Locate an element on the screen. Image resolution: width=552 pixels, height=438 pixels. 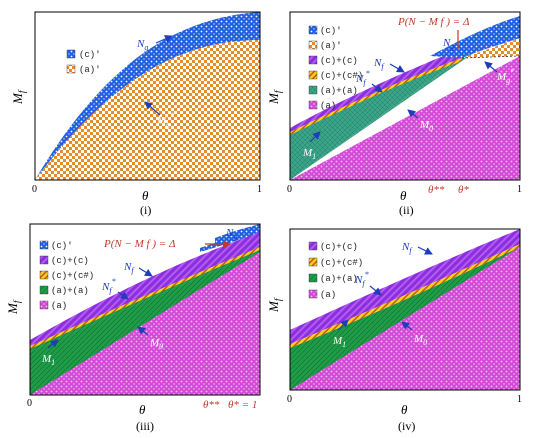
region-a is located at coordinates (405, 118).